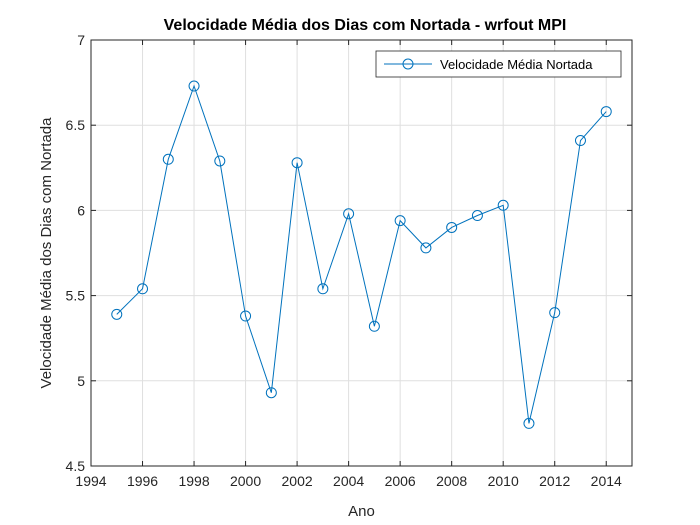  I want to click on x-tick-label: 1996, so click(142, 481).